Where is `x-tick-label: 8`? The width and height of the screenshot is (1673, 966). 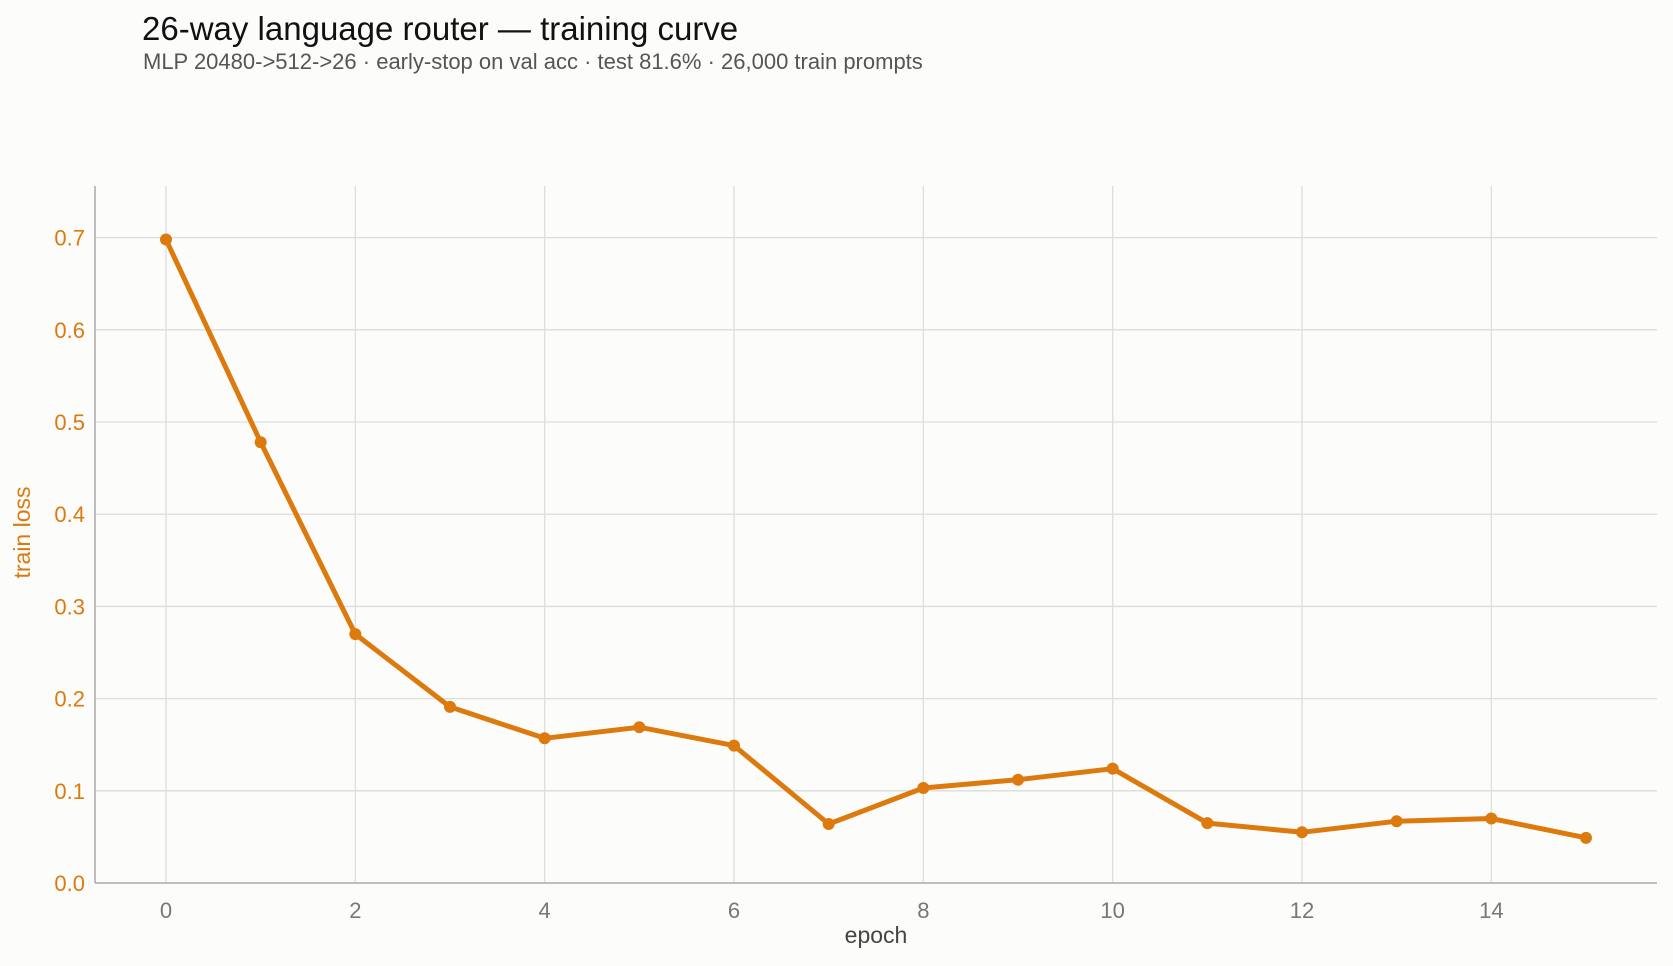
x-tick-label: 8 is located at coordinates (923, 910).